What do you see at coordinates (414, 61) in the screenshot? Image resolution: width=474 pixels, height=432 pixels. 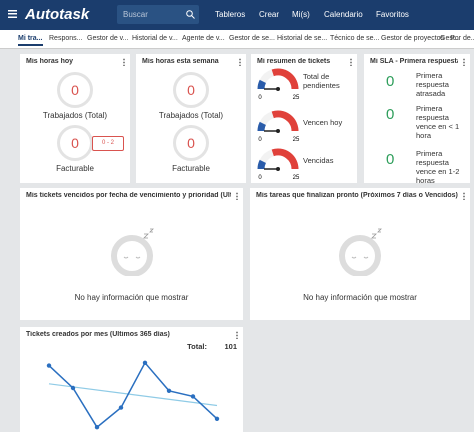 I see `widget-title: Mi SLA - Primera respuesta` at bounding box center [414, 61].